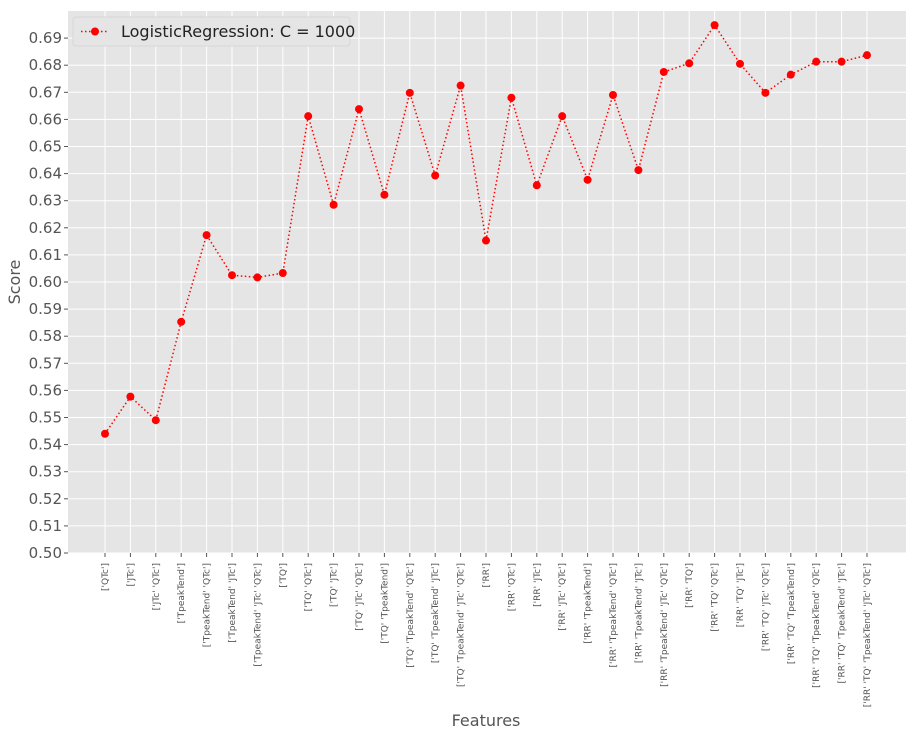 This screenshot has height=736, width=914. Describe the element at coordinates (792, 613) in the screenshot. I see `x-tick-label: ['RR' 'TQ' 'TpeakTend']` at that location.